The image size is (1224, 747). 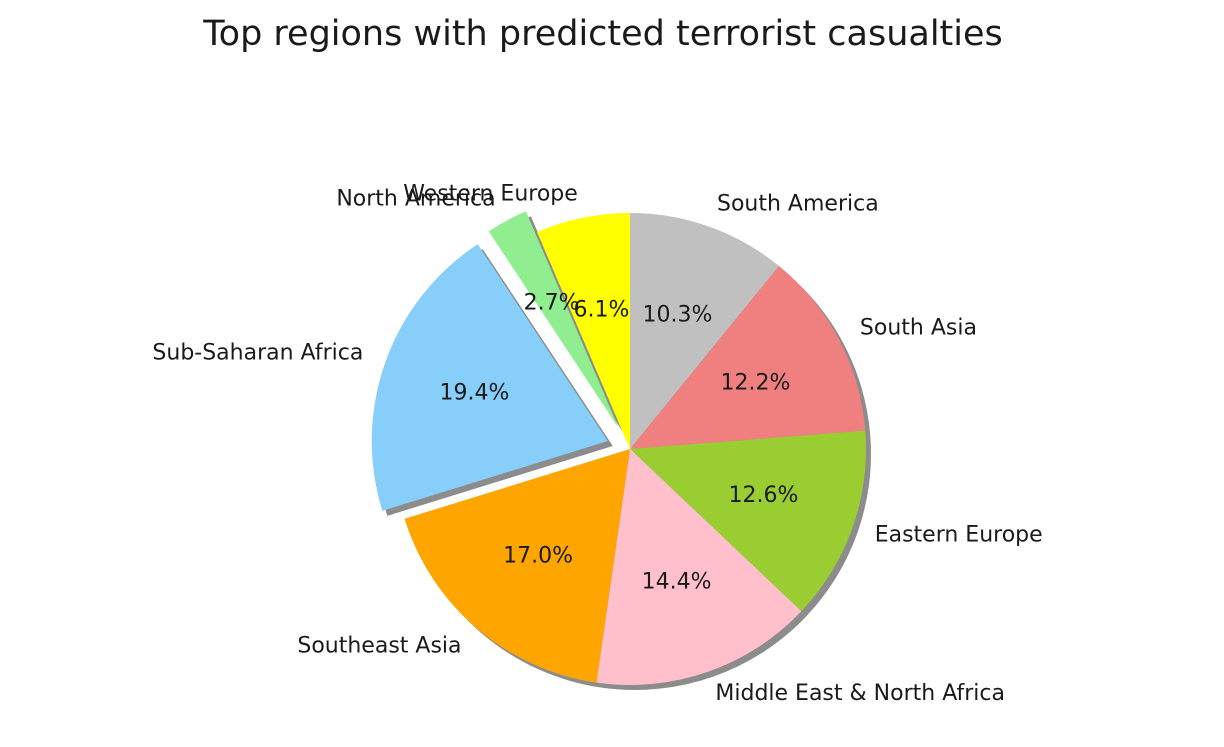 I want to click on slice-sub-saharan-africa, so click(x=489, y=377).